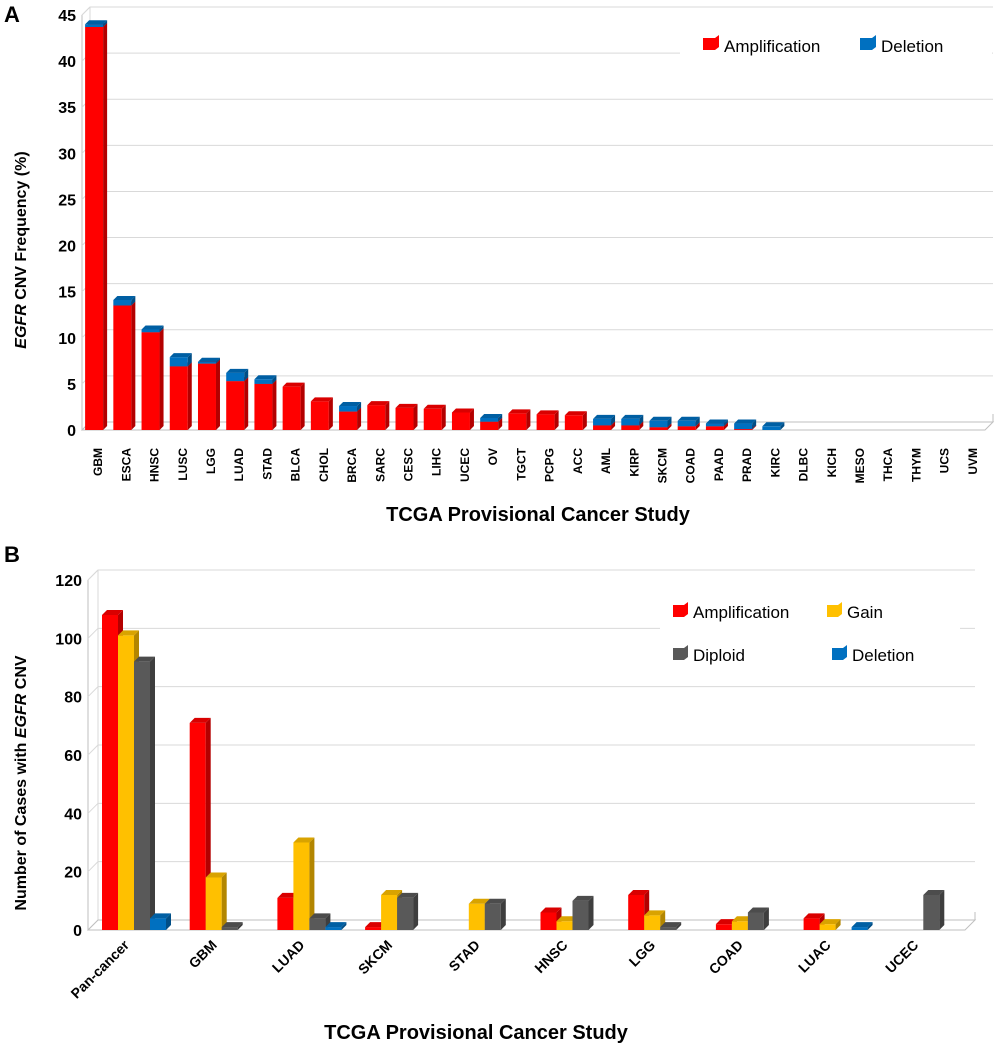 This screenshot has width=1003, height=1049. Describe the element at coordinates (380, 465) in the screenshot. I see `panel-a-x-tick-sarc: SARC` at that location.